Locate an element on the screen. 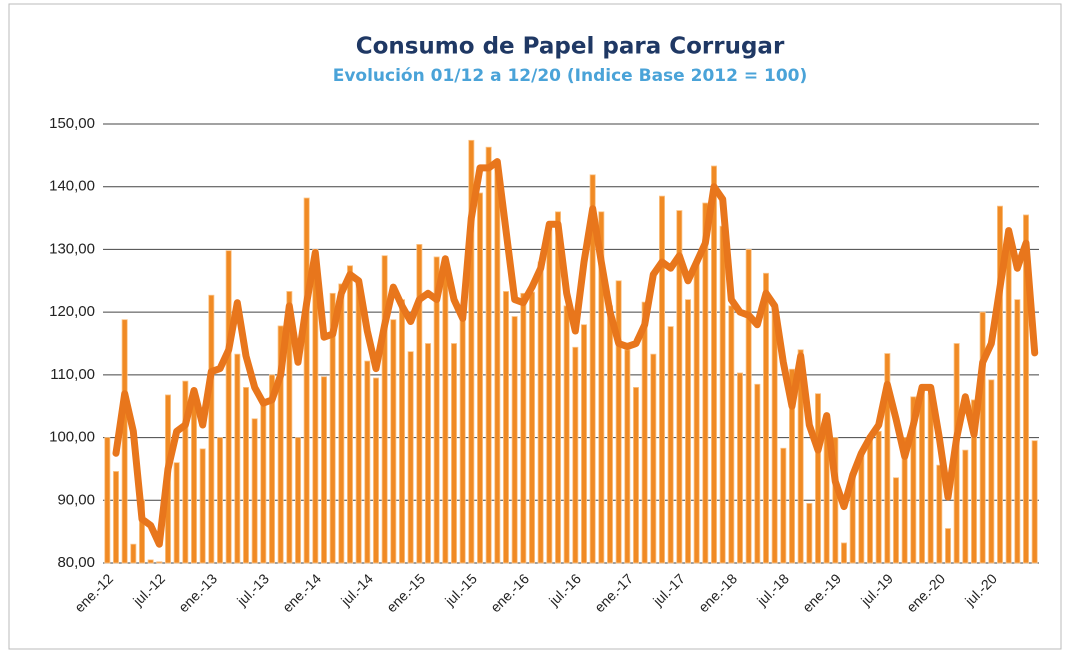 The width and height of the screenshot is (1065, 653). y-tick-label: 130,00 is located at coordinates (72, 248).